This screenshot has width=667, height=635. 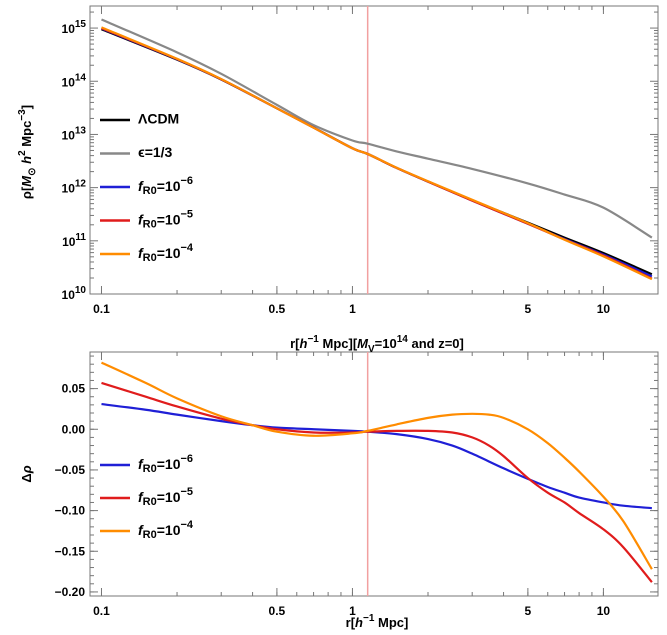 I want to click on y-tick-label: 0.05, so click(x=74, y=389).